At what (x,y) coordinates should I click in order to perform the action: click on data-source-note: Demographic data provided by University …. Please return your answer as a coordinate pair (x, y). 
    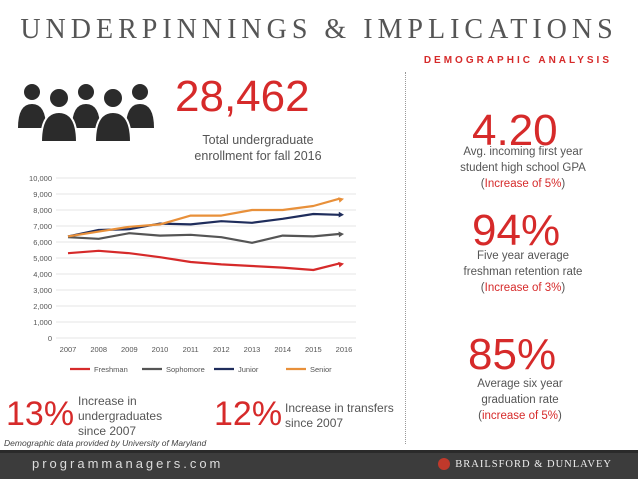
    Looking at the image, I should click on (105, 443).